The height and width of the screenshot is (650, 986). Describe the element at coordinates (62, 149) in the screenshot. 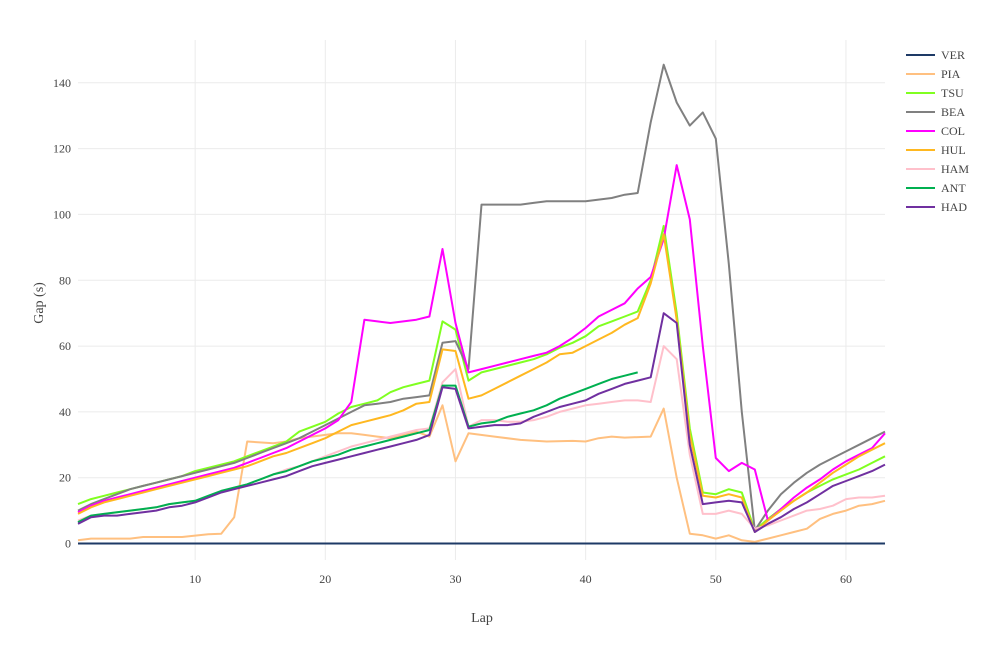

I see `y-tick-label: 120` at that location.